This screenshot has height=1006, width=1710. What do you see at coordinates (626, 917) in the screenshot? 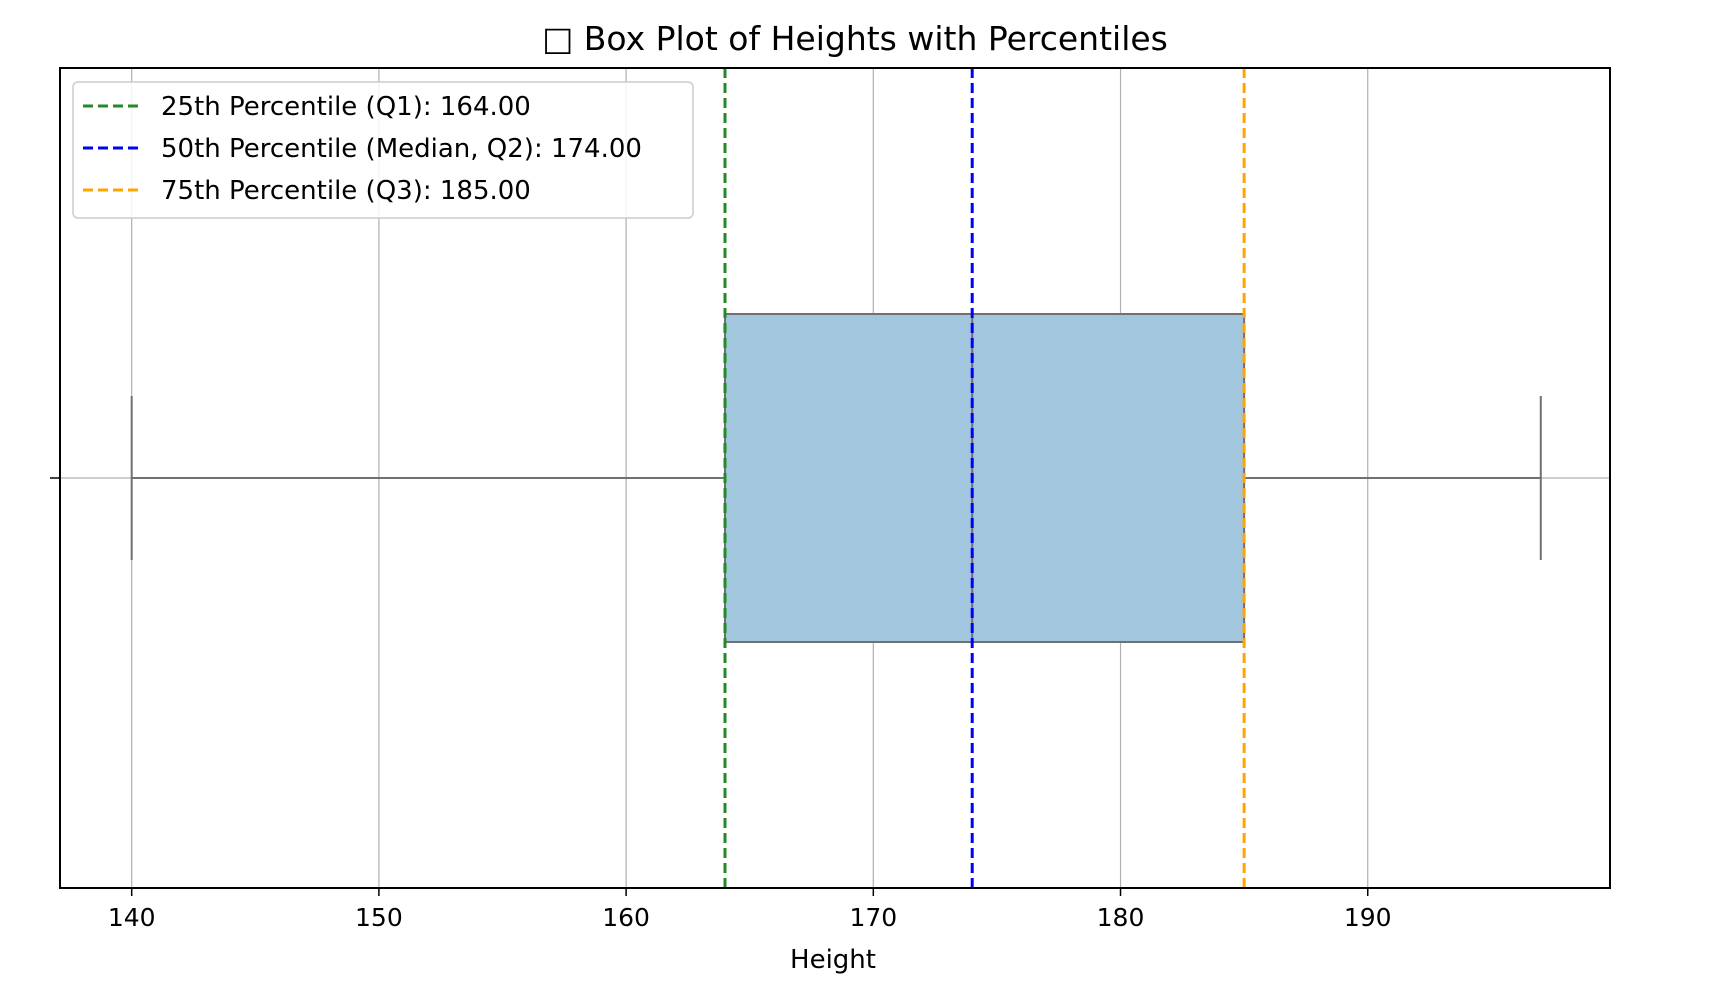
I see `x-tick-label: 160` at bounding box center [626, 917].